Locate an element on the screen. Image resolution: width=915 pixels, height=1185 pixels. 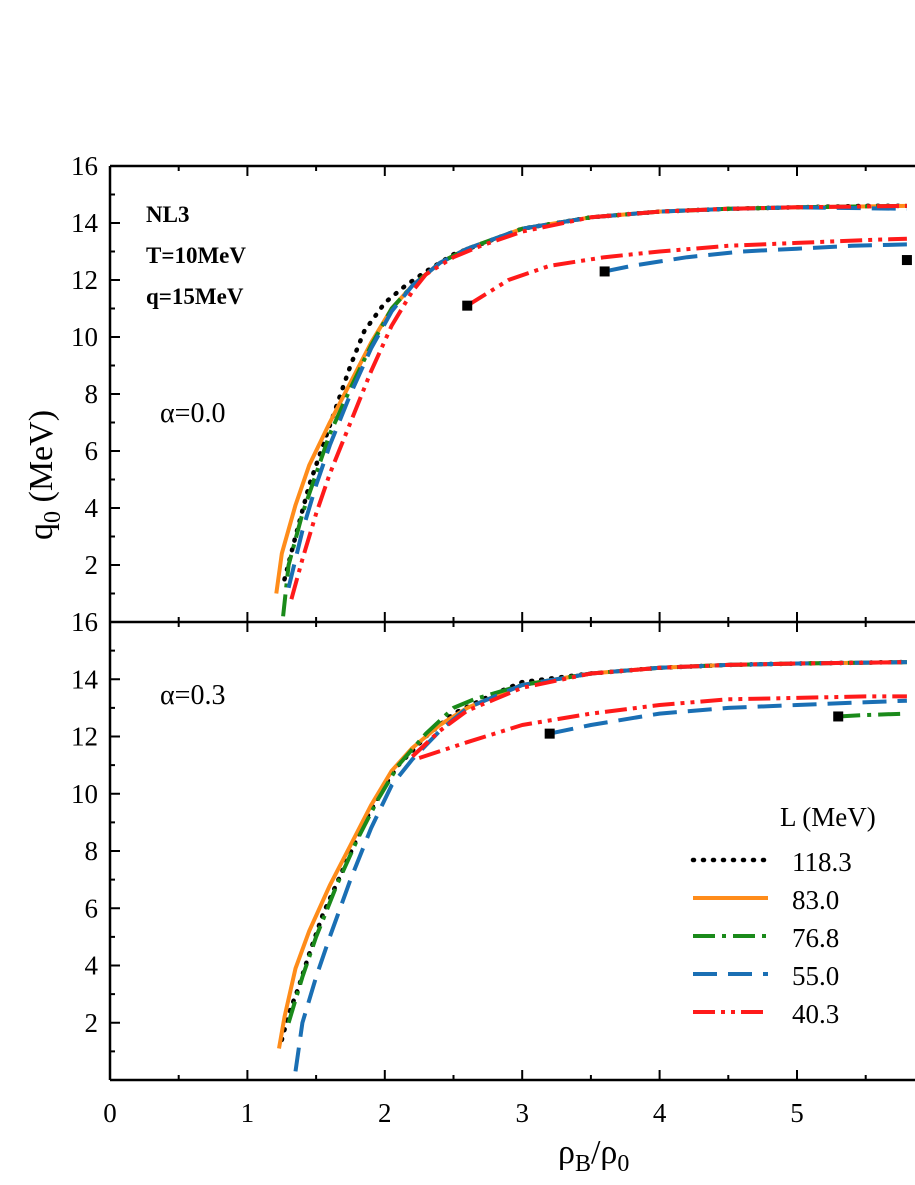
y-axis-title: q0 (MeV) is located at coordinates (44, 475).